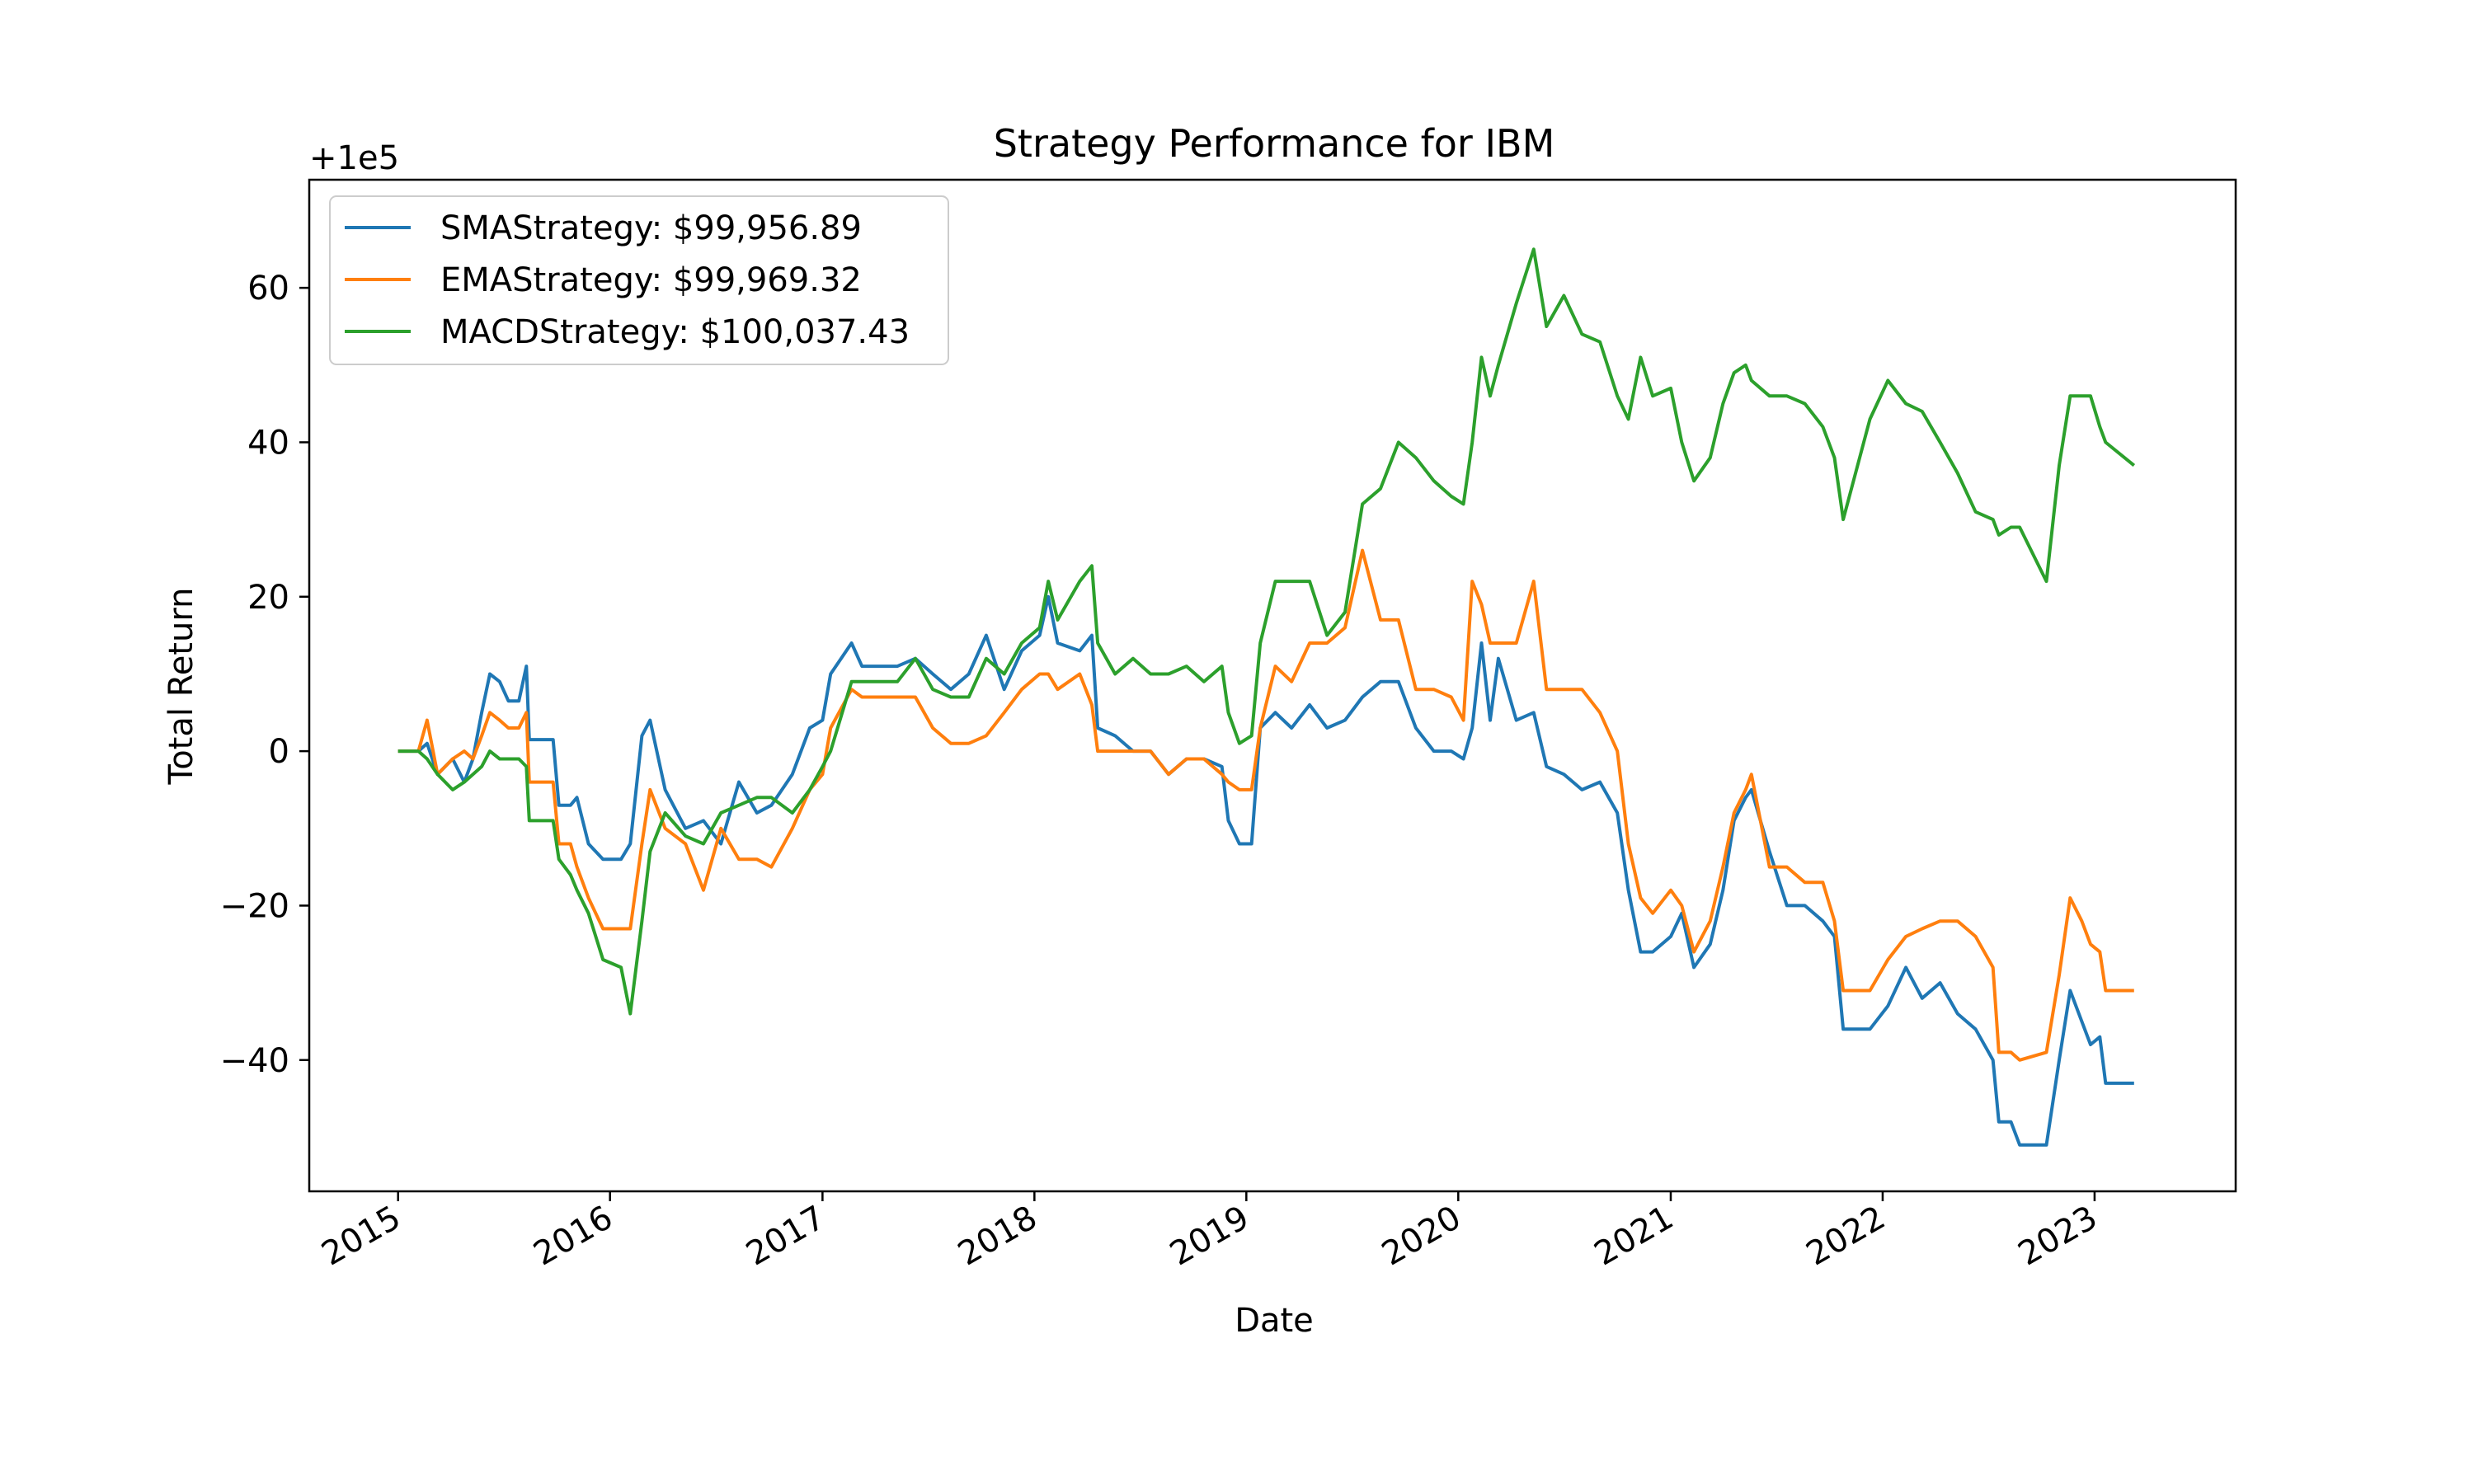 The image size is (2474, 1484). I want to click on y-tick-label: −40, so click(254, 1061).